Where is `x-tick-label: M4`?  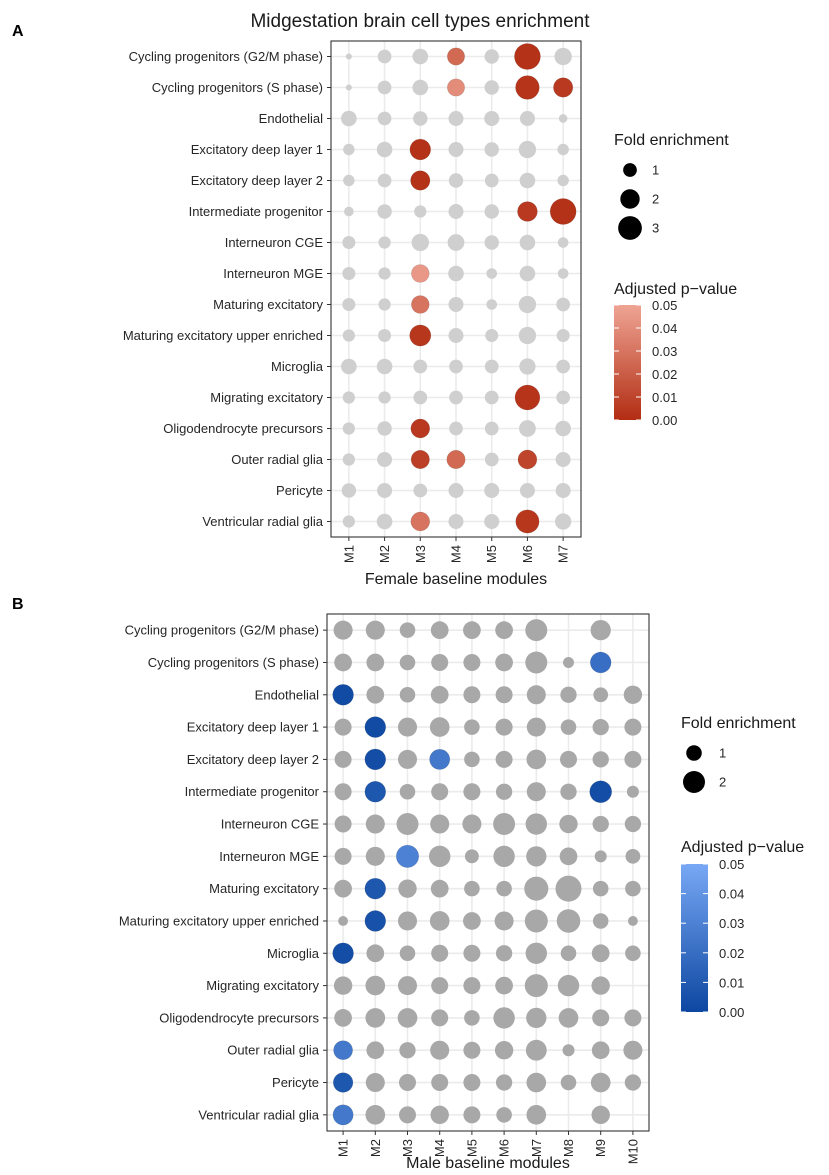
x-tick-label: M4 is located at coordinates (456, 554).